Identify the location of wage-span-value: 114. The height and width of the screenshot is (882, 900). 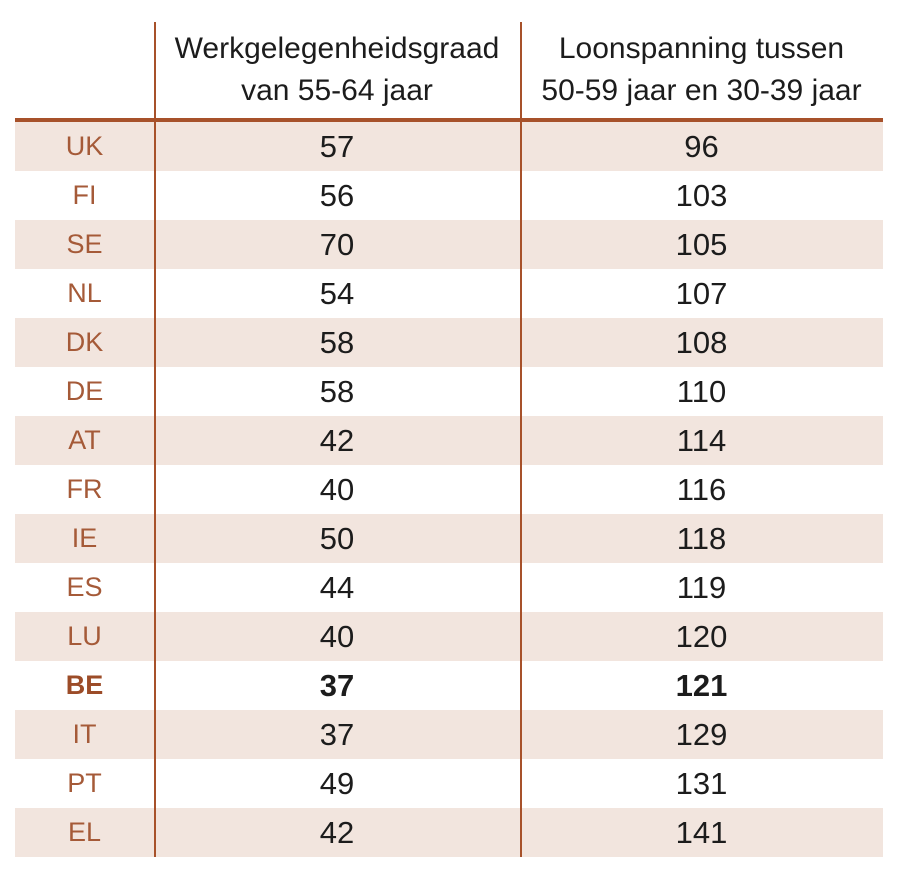
(701, 440).